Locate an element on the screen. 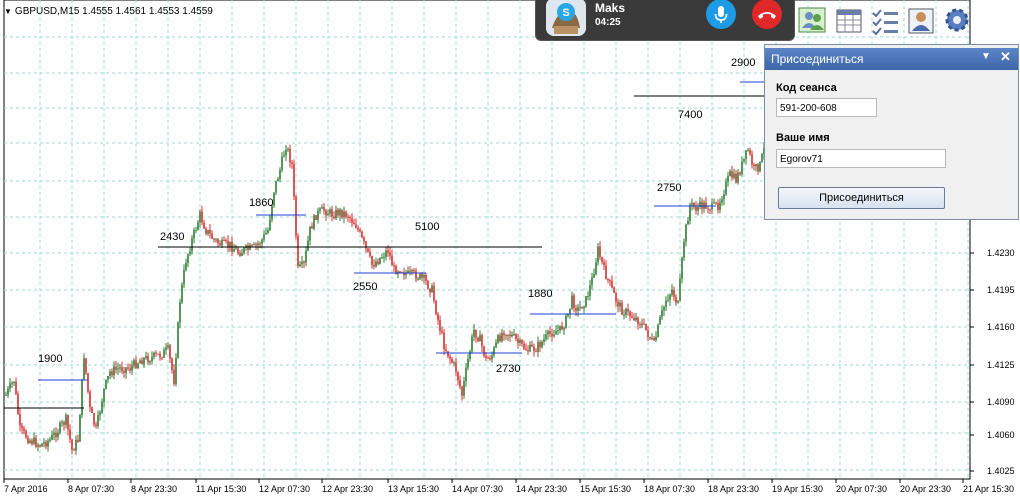 The width and height of the screenshot is (1020, 501). price-tick-label: 1.4195 is located at coordinates (1001, 290).